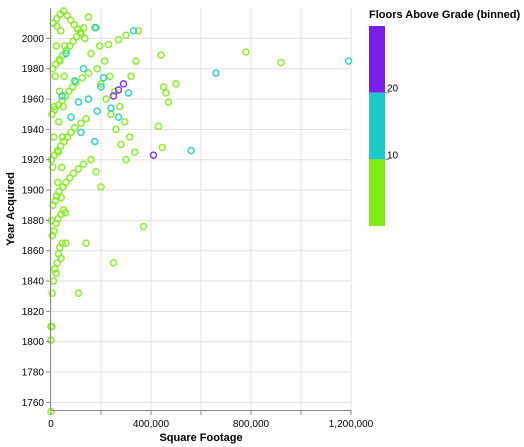 The width and height of the screenshot is (524, 447). Describe the element at coordinates (33, 282) in the screenshot. I see `y-tick-label: 1840` at that location.